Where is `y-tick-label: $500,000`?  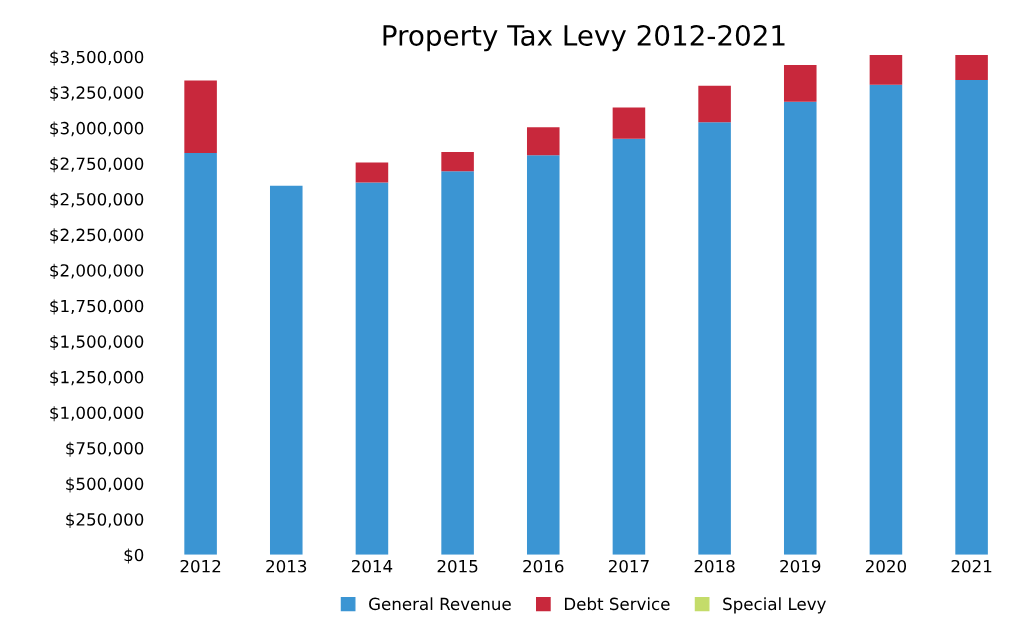
y-tick-label: $500,000 is located at coordinates (105, 485).